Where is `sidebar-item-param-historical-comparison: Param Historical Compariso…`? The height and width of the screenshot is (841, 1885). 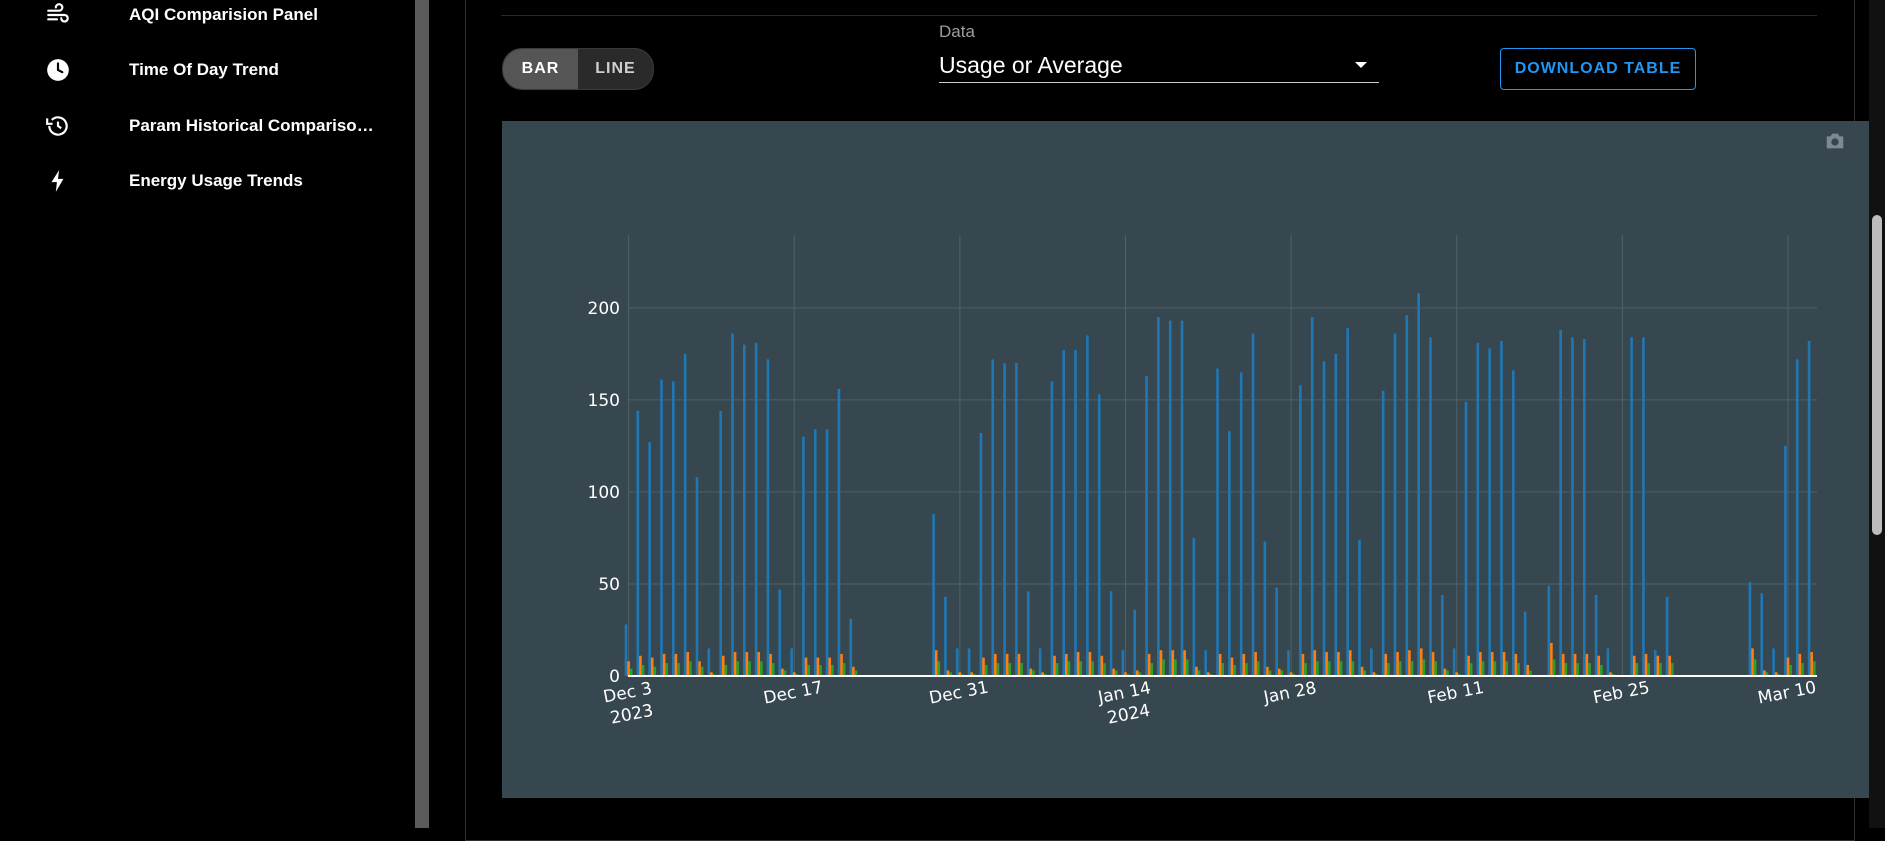
sidebar-item-param-historical-comparison: Param Historical Compariso… is located at coordinates (207, 126).